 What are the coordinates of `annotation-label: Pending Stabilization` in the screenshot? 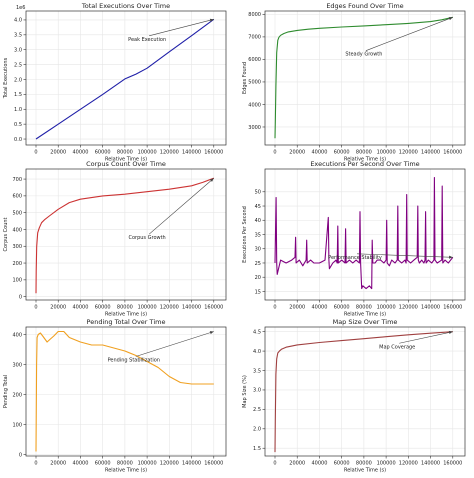 It's located at (134, 361).